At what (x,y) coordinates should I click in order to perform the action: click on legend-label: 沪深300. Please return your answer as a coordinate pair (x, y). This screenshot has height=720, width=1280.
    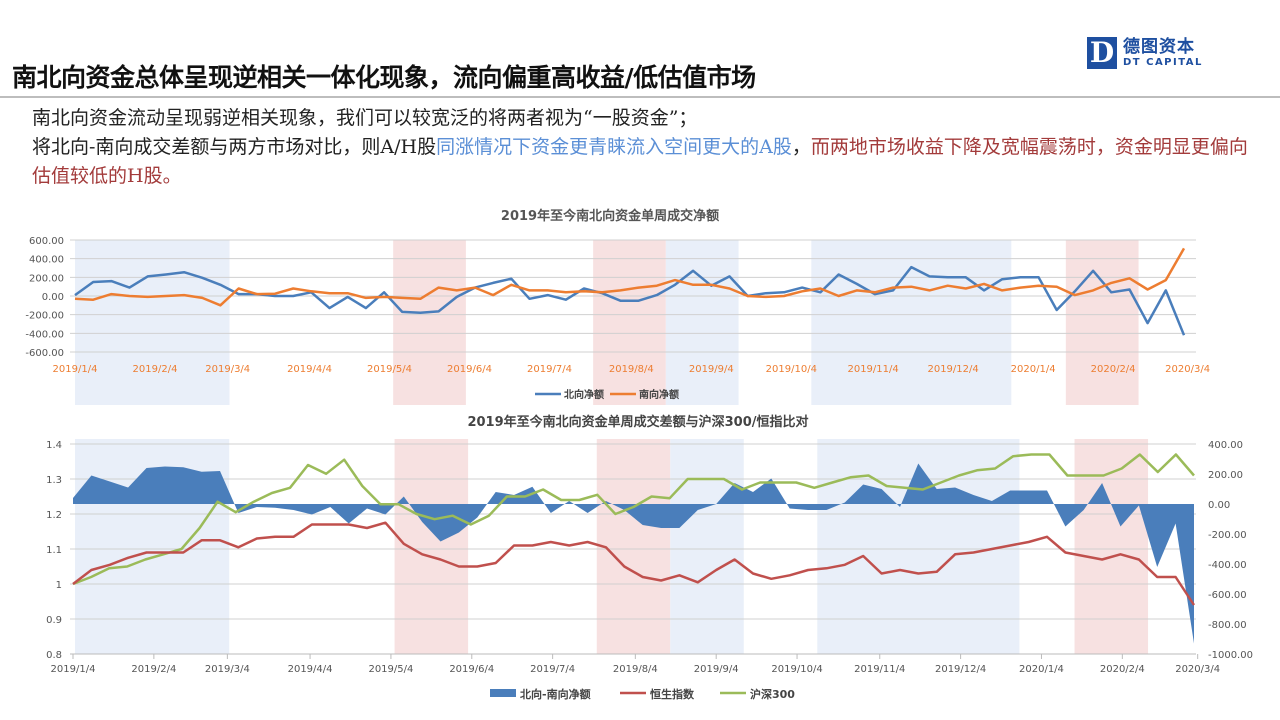
    Looking at the image, I should click on (772, 694).